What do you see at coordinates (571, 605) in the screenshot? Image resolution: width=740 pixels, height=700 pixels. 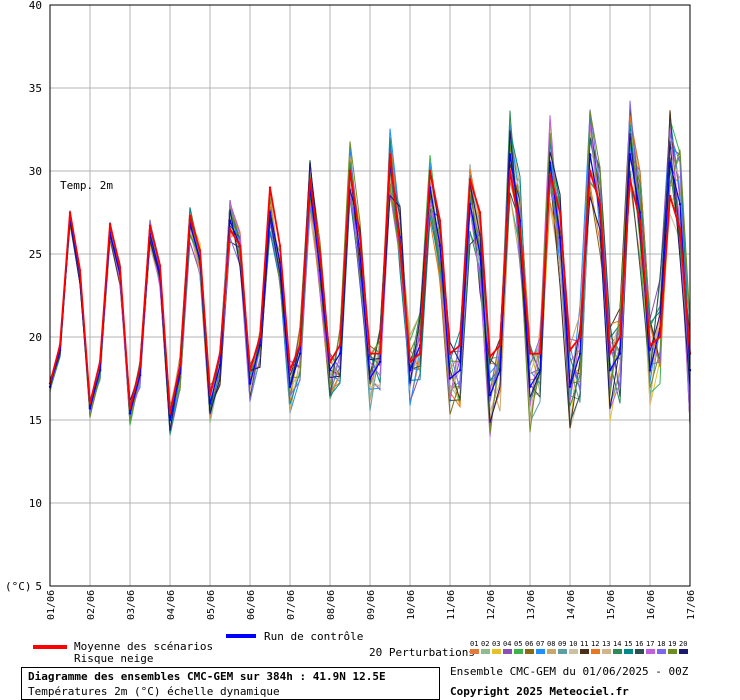 I see `x-tick-label: 14/06` at bounding box center [571, 605].